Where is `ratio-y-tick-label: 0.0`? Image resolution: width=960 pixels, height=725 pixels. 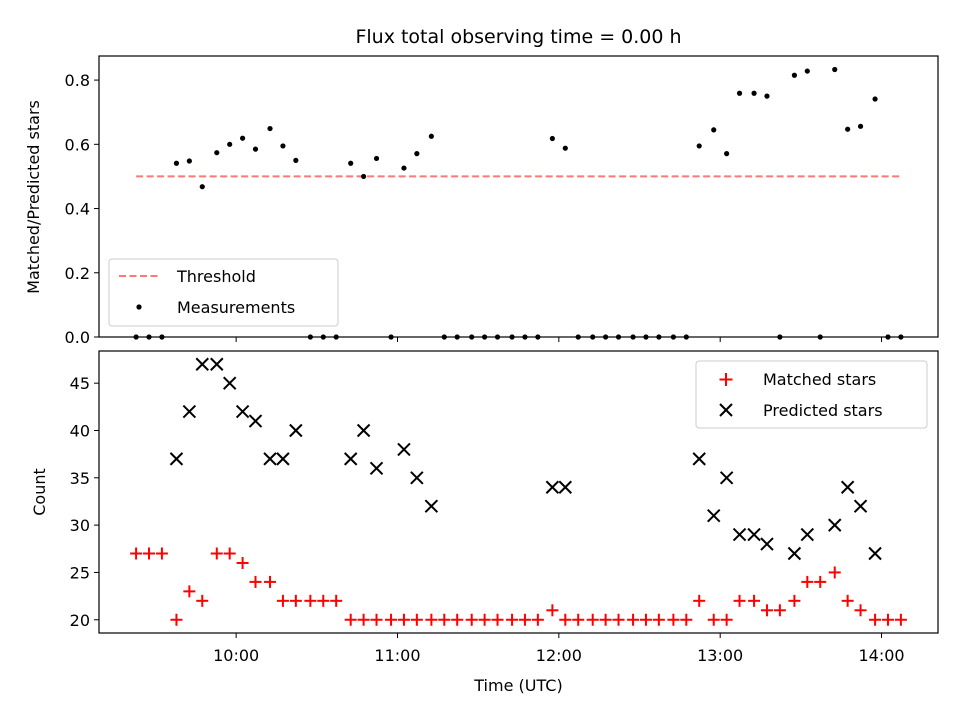
ratio-y-tick-label: 0.0 is located at coordinates (77, 337).